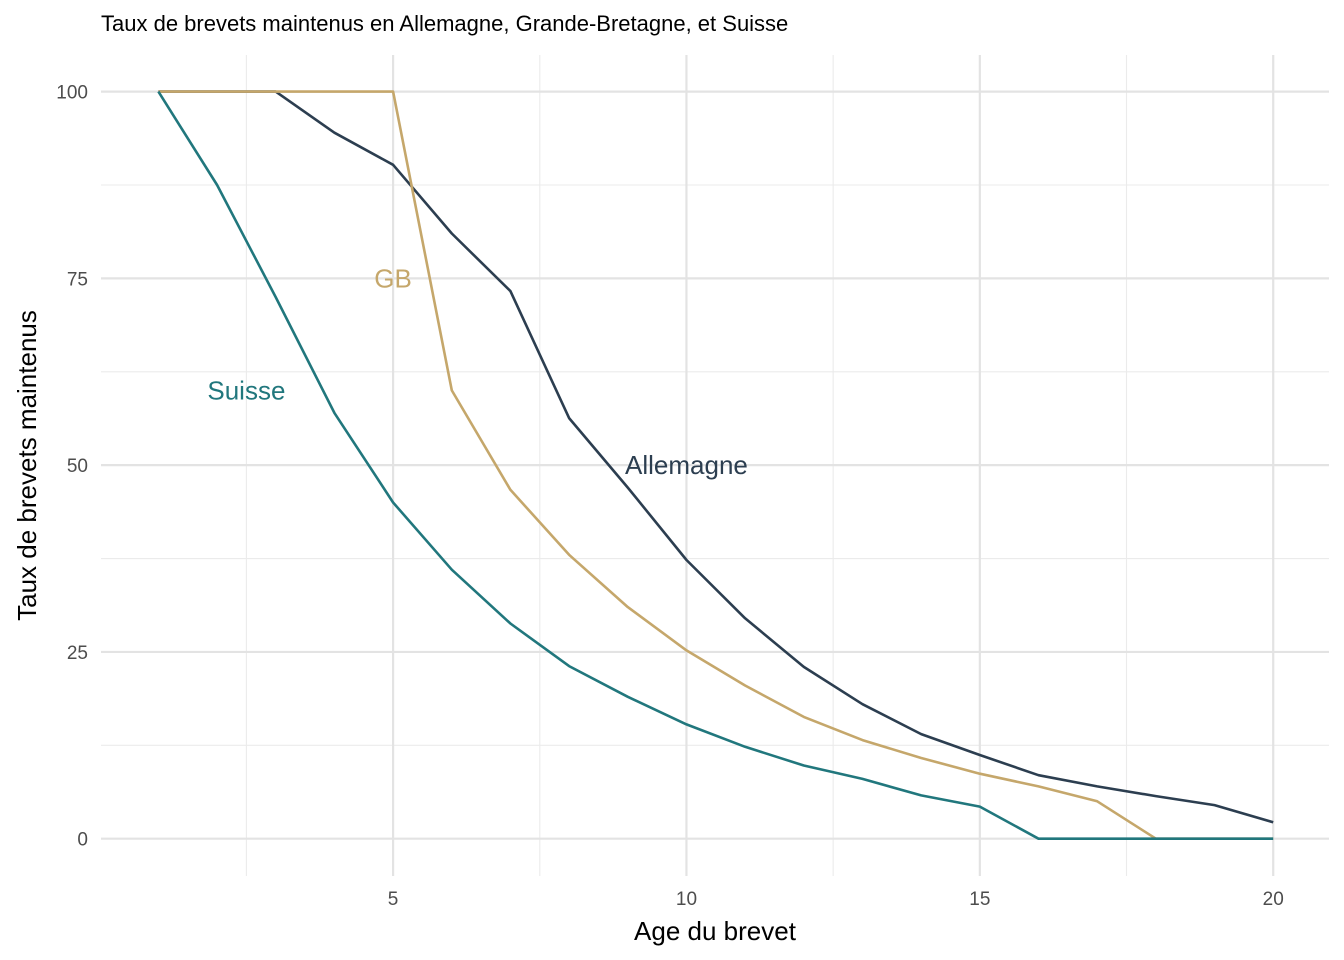 This screenshot has height=960, width=1344. What do you see at coordinates (393, 278) in the screenshot?
I see `series-label-gb: GB` at bounding box center [393, 278].